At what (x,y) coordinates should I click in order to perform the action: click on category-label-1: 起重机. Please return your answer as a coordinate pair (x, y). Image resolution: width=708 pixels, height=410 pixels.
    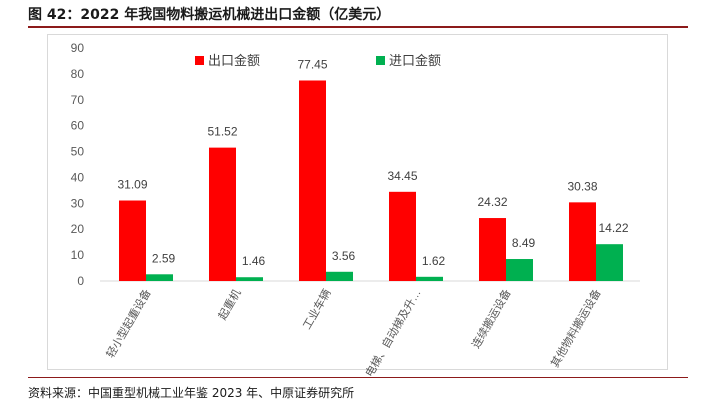
    Looking at the image, I should click on (229, 305).